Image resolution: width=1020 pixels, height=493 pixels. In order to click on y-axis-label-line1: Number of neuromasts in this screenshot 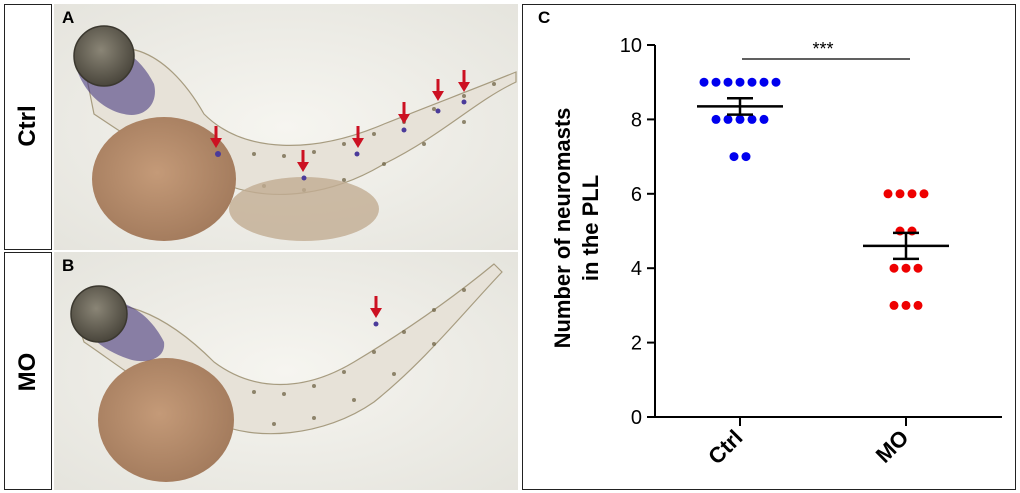, I will do `click(562, 228)`.